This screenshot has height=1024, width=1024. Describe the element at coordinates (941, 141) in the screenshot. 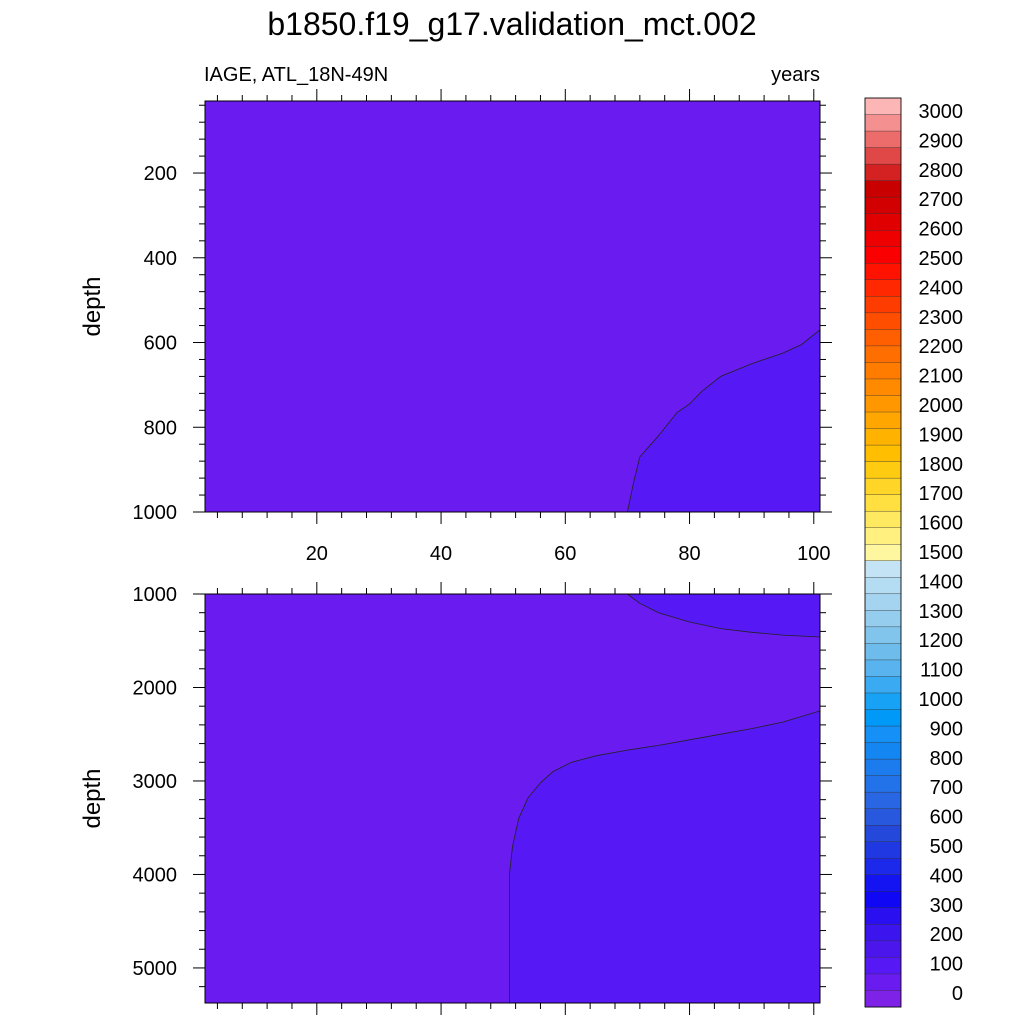

I see `colorbar-label: 2900` at that location.